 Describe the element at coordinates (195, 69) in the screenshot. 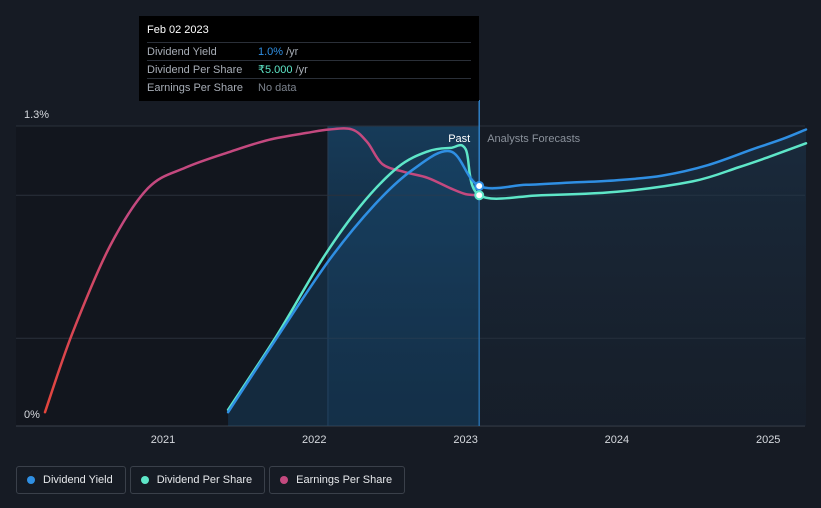

I see `tooltip-label: Dividend Per Share` at that location.